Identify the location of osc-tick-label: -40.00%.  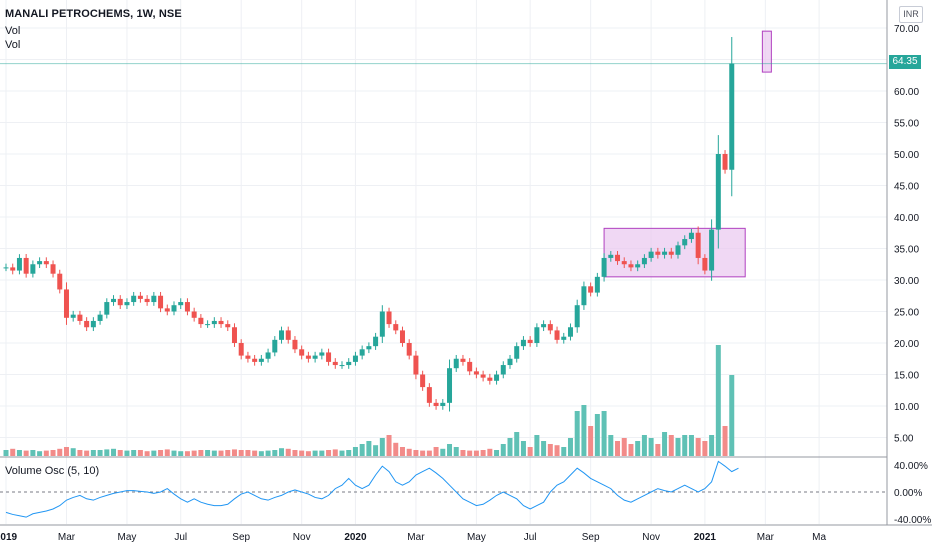
(912, 520).